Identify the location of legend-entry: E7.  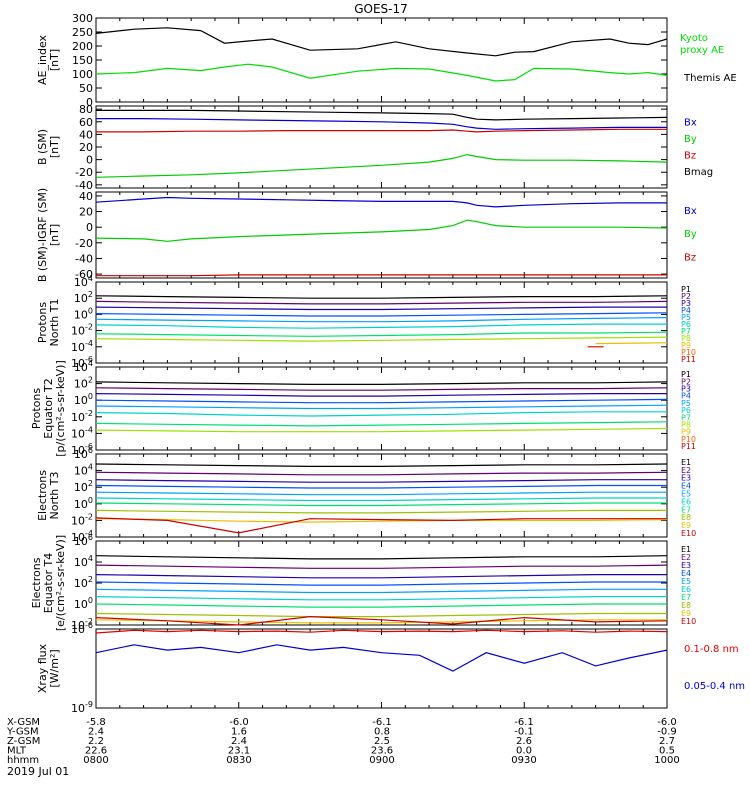
(686, 597).